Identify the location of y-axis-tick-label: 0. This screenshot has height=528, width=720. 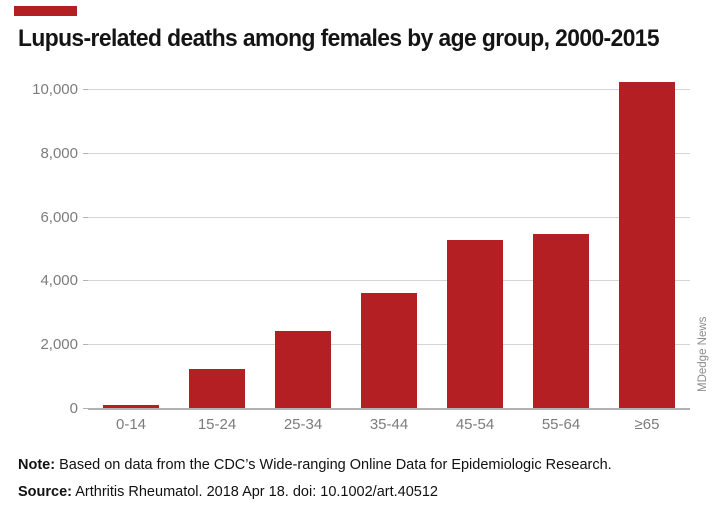
(73, 408).